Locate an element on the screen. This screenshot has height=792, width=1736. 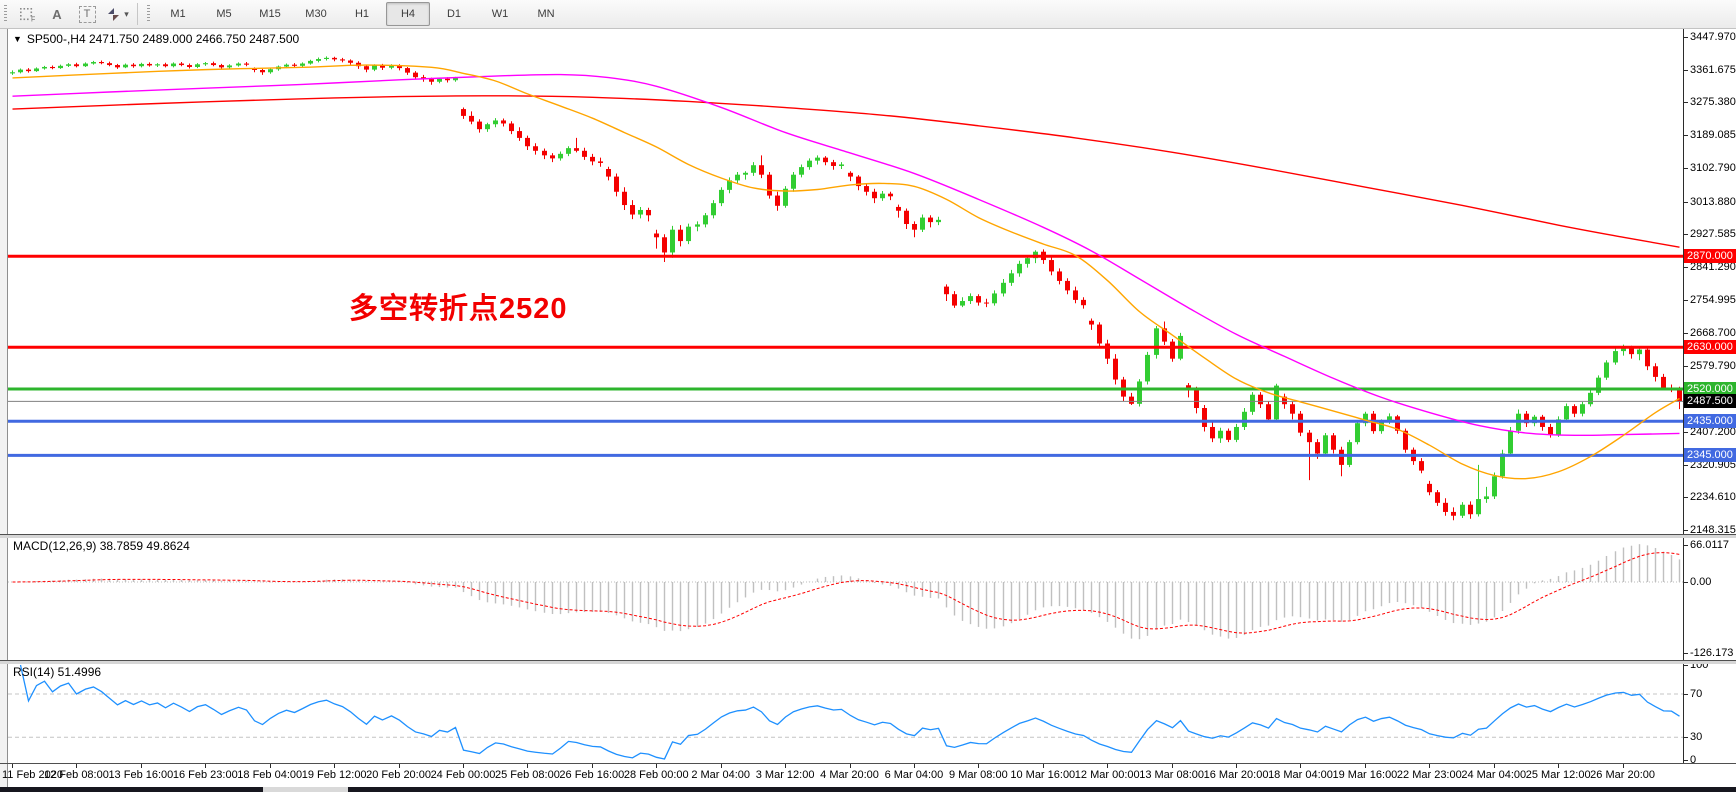
dropdown-caret-icon: ▾ is located at coordinates (126, 13).